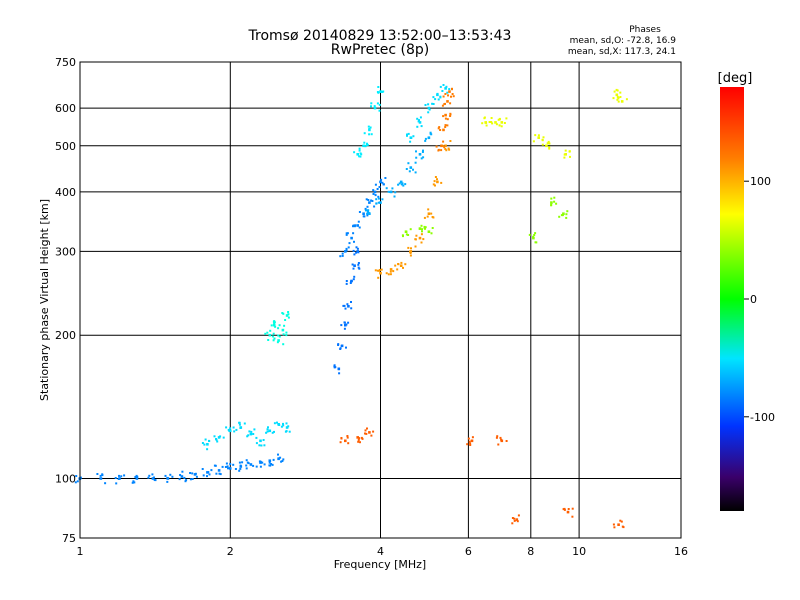 This screenshot has width=800, height=600. I want to click on y-tick-label: 400, so click(65, 192).